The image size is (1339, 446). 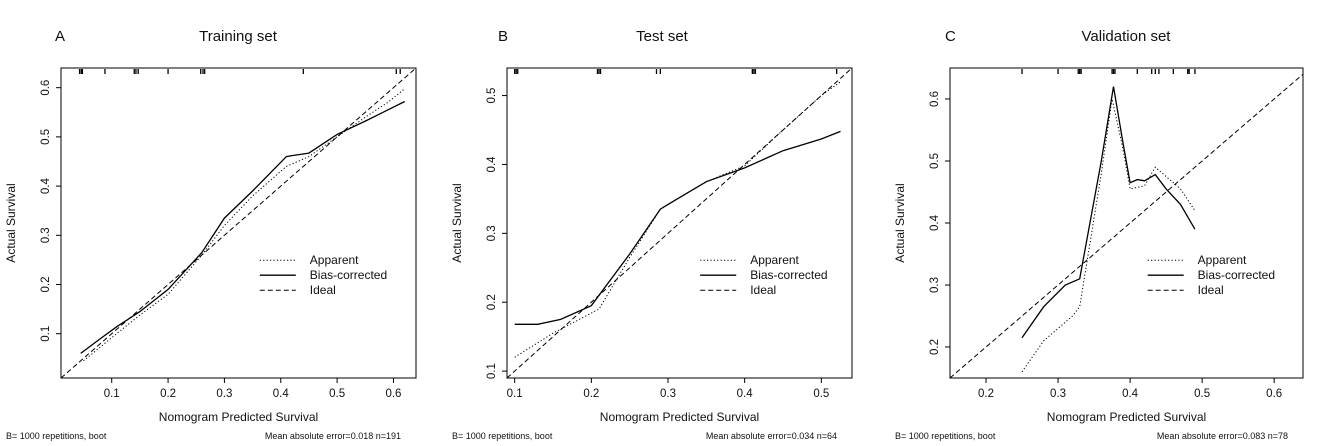 What do you see at coordinates (333, 436) in the screenshot?
I see `footer-right: Mean absolute error=0.018 n=191` at bounding box center [333, 436].